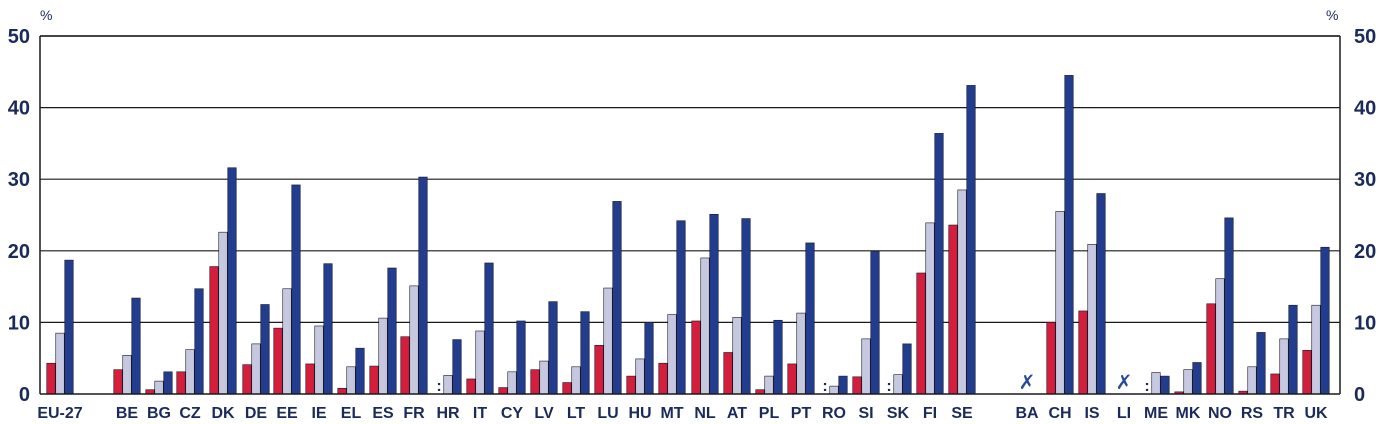  Describe the element at coordinates (898, 384) in the screenshot. I see `bar-sk-s2` at that location.